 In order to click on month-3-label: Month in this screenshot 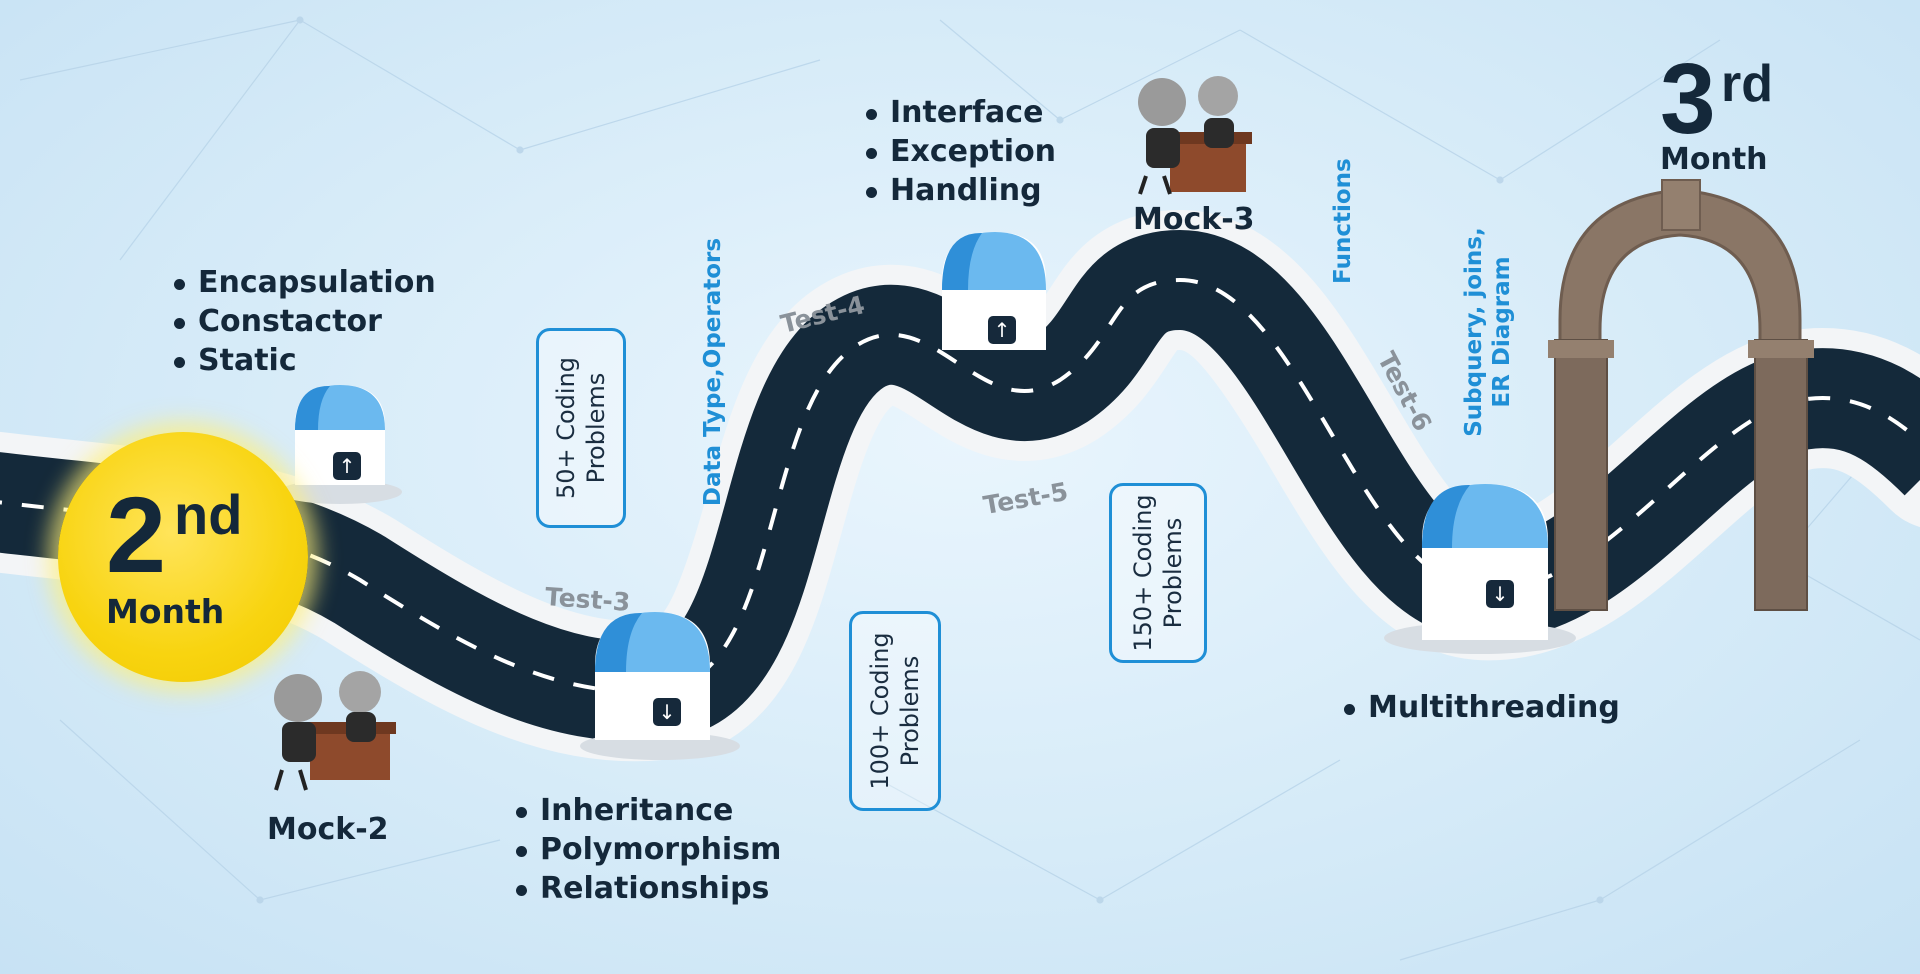, I will do `click(1714, 159)`.